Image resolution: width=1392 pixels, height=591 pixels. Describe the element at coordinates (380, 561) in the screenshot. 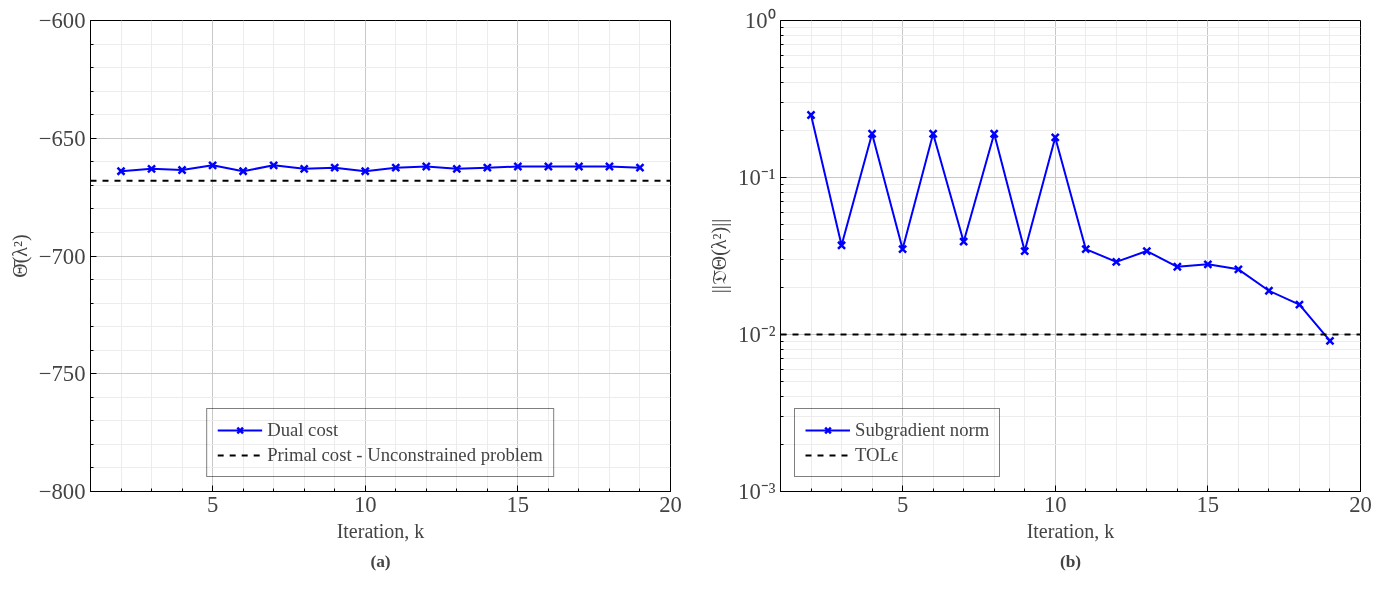

I see `text: (a)` at that location.